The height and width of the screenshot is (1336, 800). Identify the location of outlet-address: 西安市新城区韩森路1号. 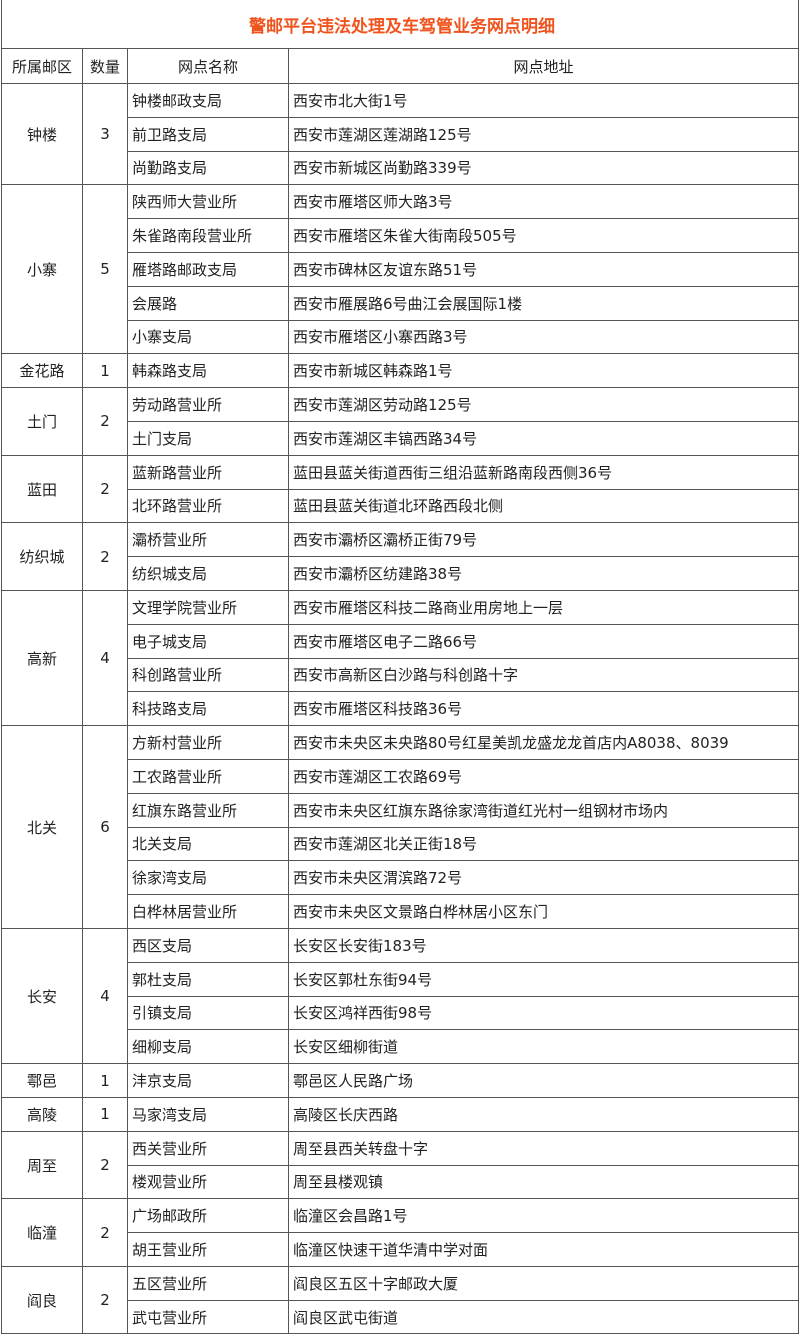
(543, 371).